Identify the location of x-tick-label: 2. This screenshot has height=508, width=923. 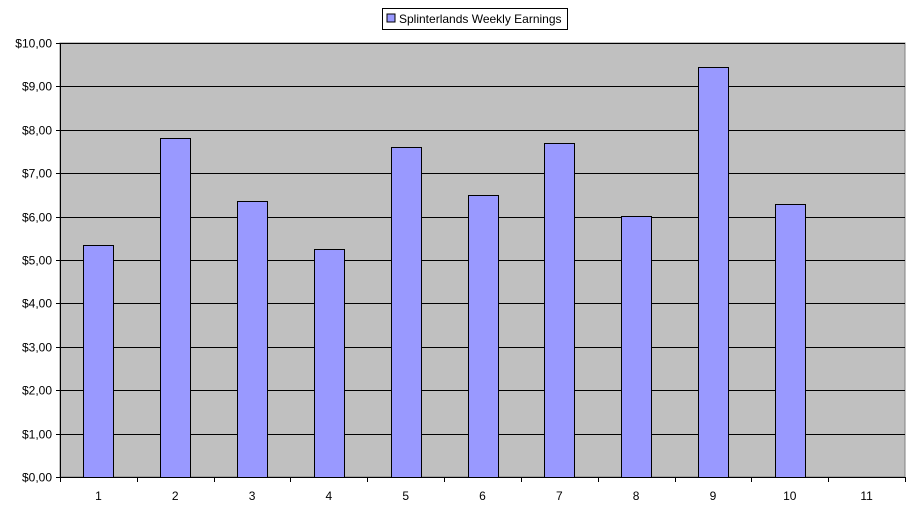
(175, 496).